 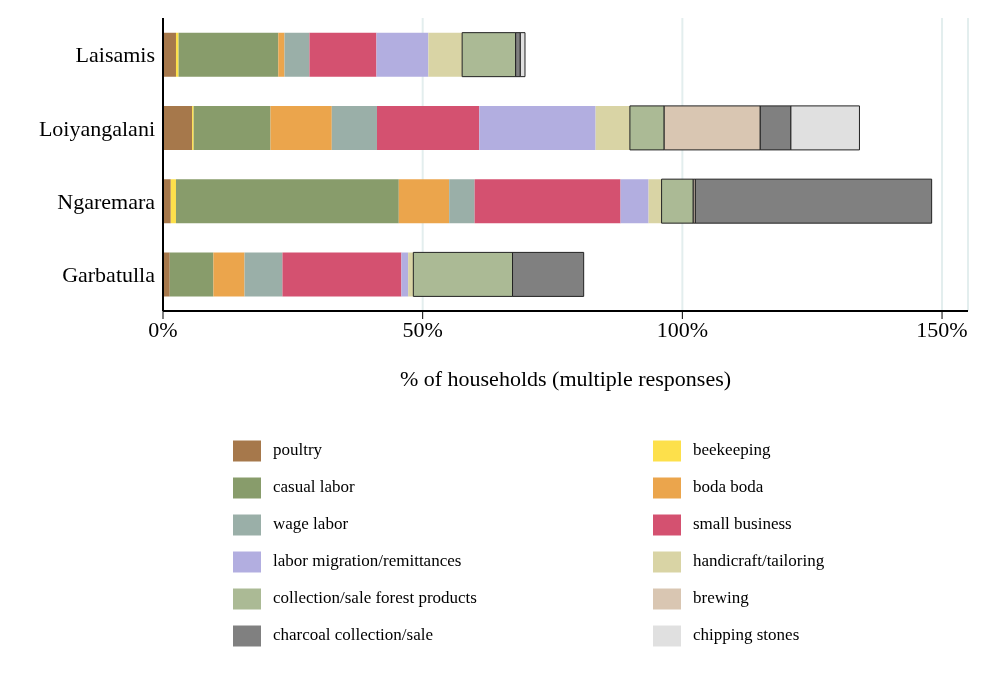 I want to click on legend-label: charcoal collection/sale, so click(x=353, y=635).